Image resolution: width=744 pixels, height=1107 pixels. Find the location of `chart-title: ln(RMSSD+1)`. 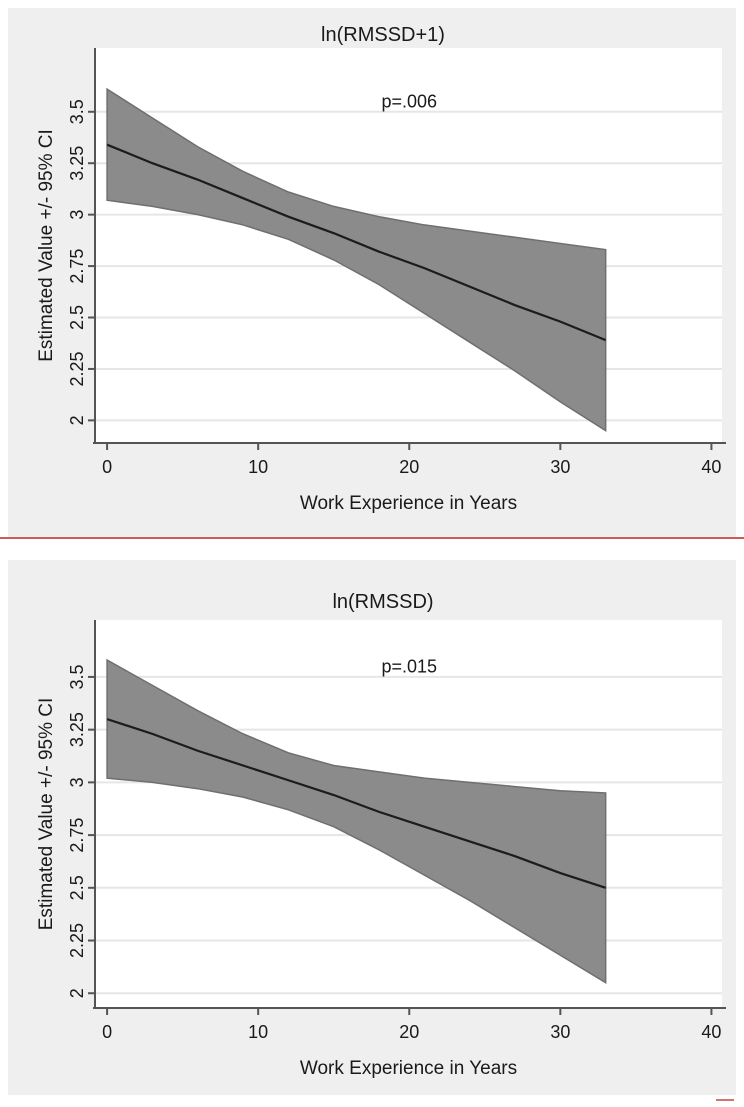

chart-title: ln(RMSSD+1) is located at coordinates (383, 35).